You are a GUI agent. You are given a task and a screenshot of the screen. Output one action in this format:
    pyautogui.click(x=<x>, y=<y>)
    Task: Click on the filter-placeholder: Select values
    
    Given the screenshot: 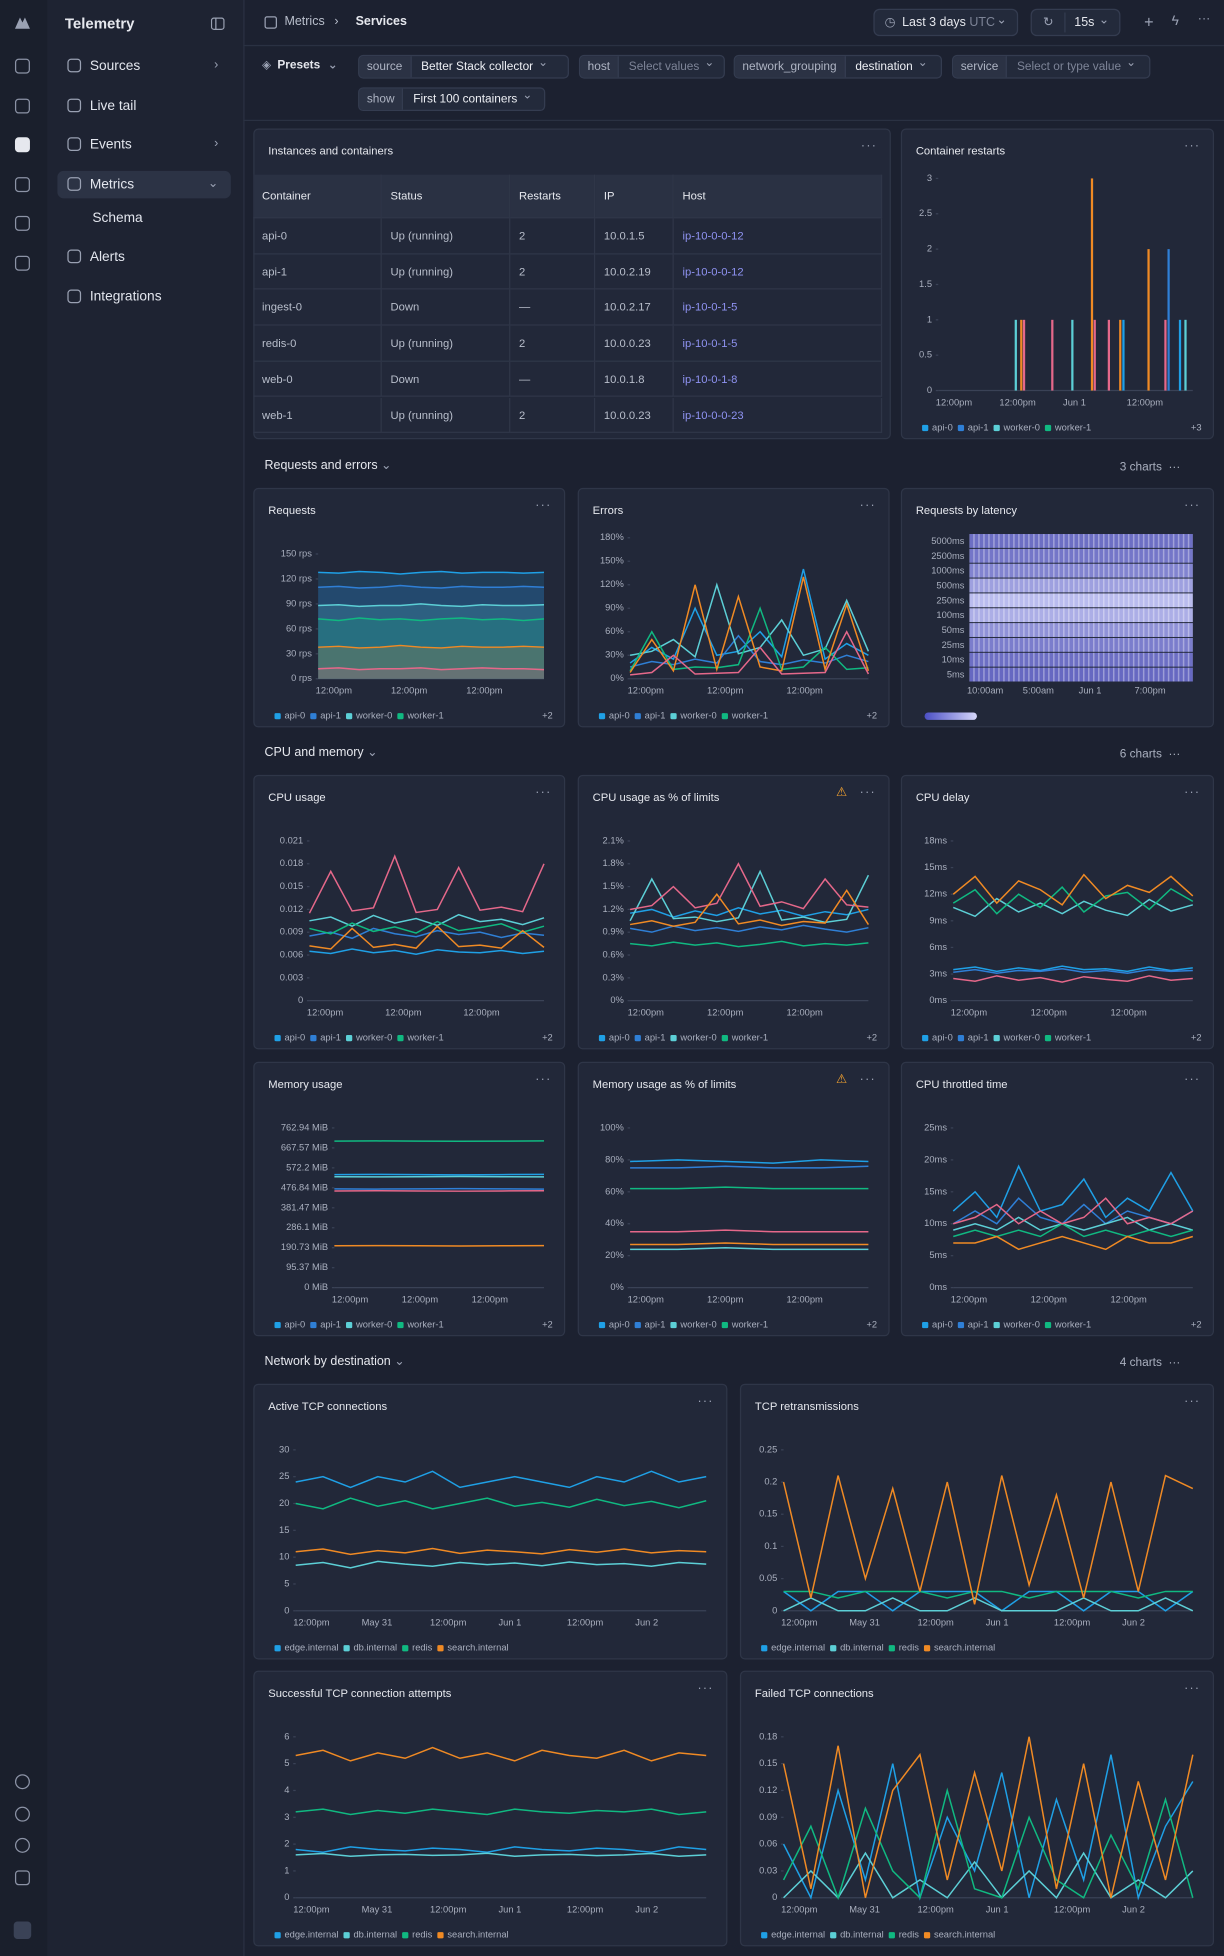 What is the action you would take?
    pyautogui.click(x=670, y=66)
    